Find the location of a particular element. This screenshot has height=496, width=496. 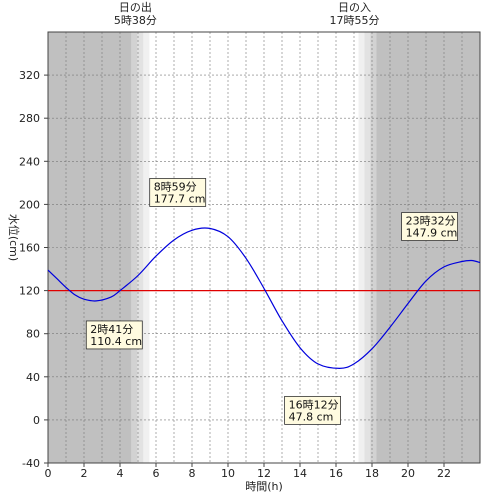

x-axis-ticks: 0 2 4 6 8 10 12 14 16 18 20 22 is located at coordinates (248, 471).